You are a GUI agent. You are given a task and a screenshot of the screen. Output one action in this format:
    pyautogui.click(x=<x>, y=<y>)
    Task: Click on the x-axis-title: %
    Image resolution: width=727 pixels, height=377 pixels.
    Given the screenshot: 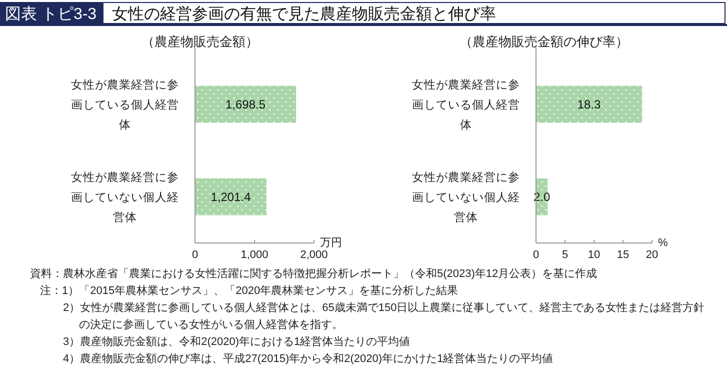 What is the action you would take?
    pyautogui.click(x=663, y=243)
    